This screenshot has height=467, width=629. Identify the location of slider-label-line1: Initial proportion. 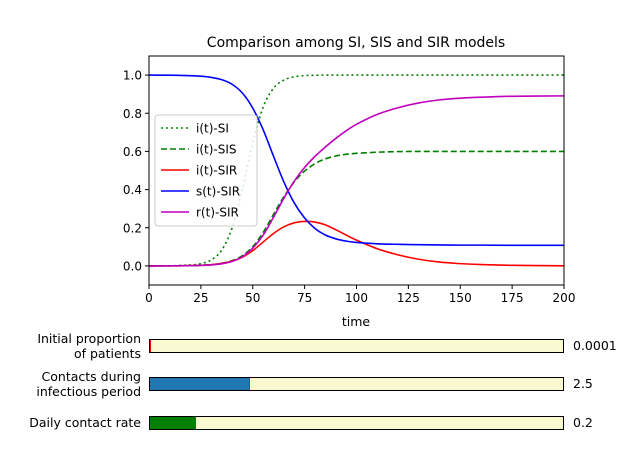
(89, 338).